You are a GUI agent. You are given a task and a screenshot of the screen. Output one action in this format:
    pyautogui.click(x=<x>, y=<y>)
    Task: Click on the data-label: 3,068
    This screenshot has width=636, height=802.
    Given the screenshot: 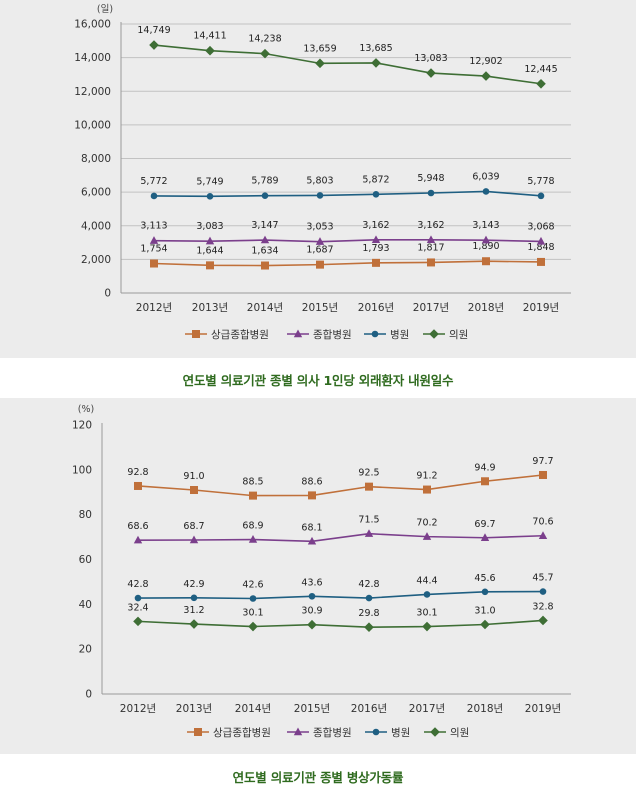 What is the action you would take?
    pyautogui.click(x=540, y=226)
    